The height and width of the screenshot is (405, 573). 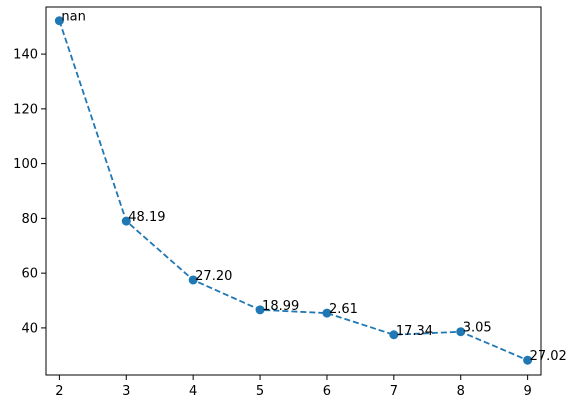 What do you see at coordinates (414, 331) in the screenshot?
I see `data-label: 17.34` at bounding box center [414, 331].